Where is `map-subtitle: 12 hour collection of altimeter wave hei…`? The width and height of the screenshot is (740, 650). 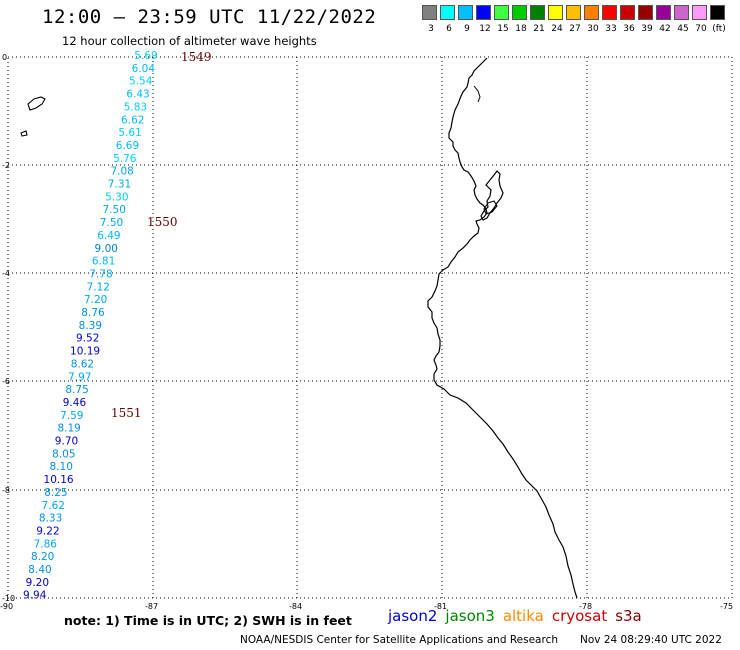 map-subtitle: 12 hour collection of altimeter wave hei… is located at coordinates (189, 41).